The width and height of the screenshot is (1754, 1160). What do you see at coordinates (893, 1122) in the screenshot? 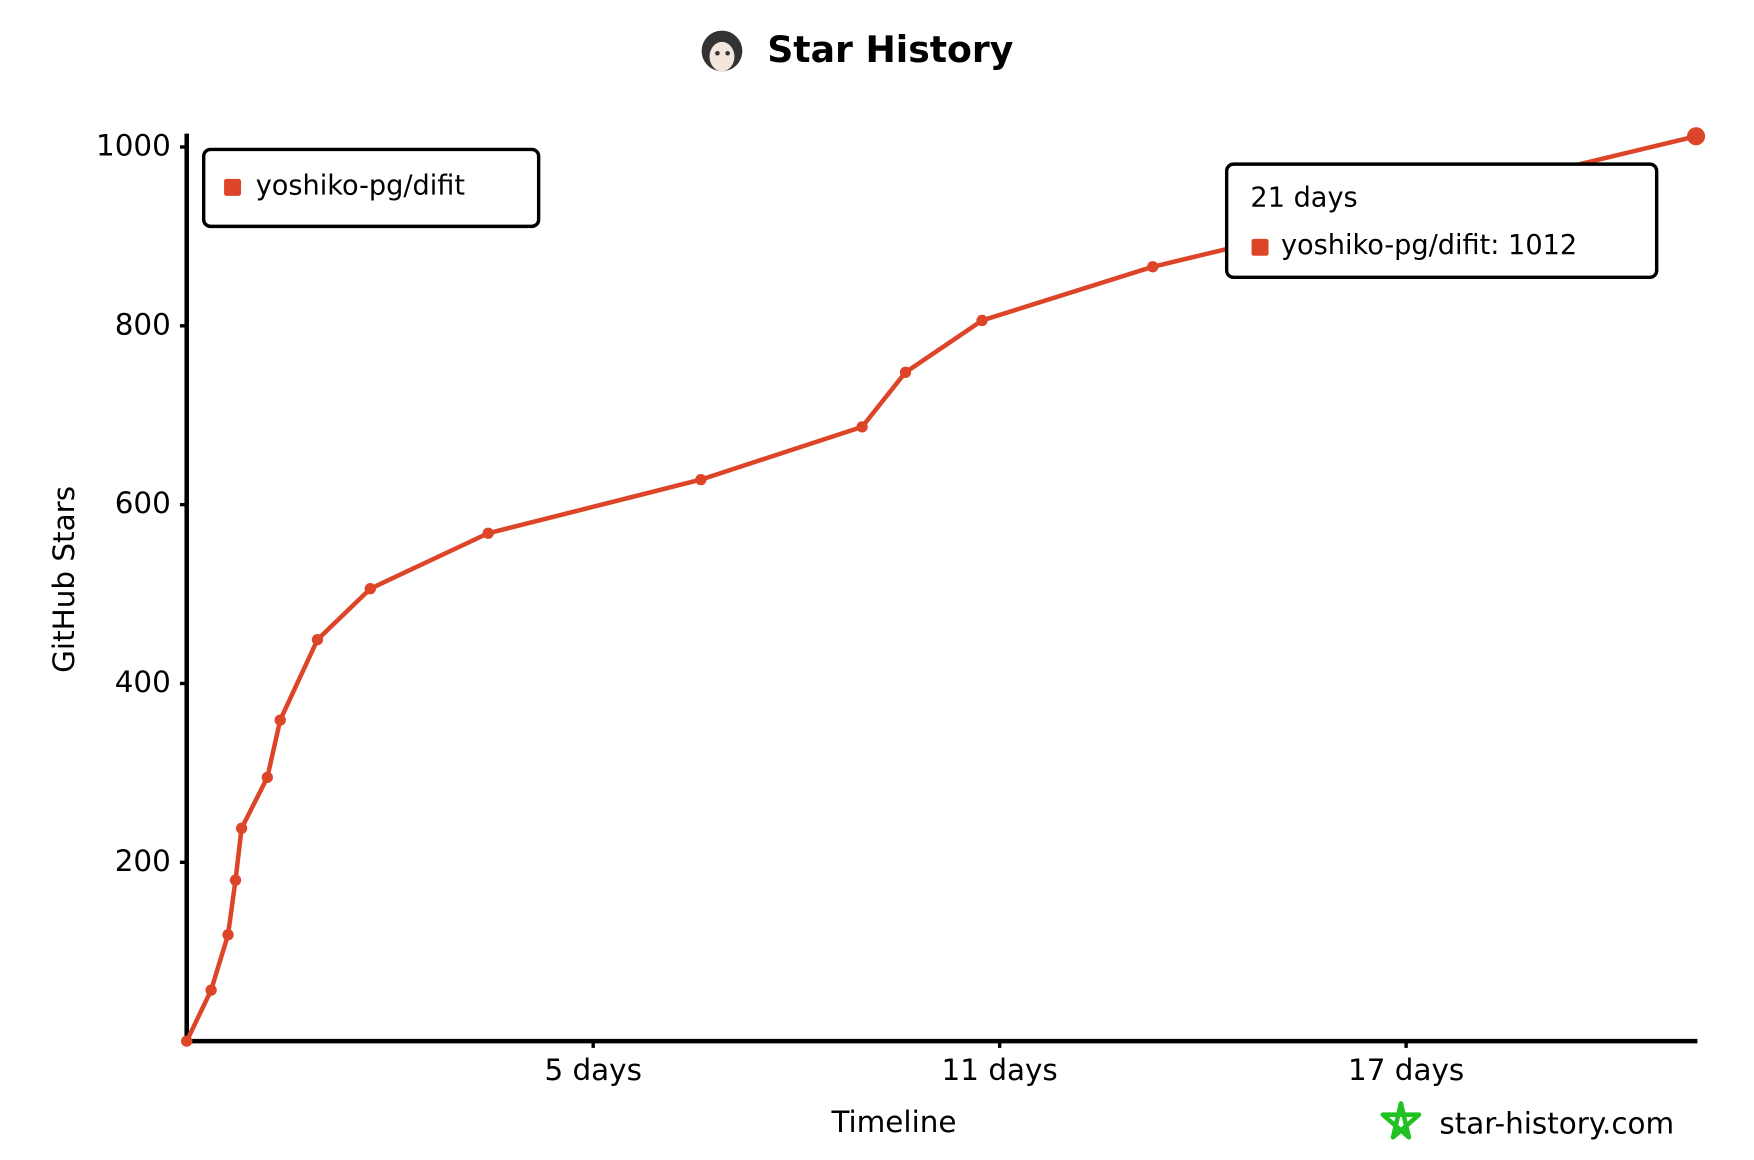
I see `x-axis-label: Timeline` at bounding box center [893, 1122].